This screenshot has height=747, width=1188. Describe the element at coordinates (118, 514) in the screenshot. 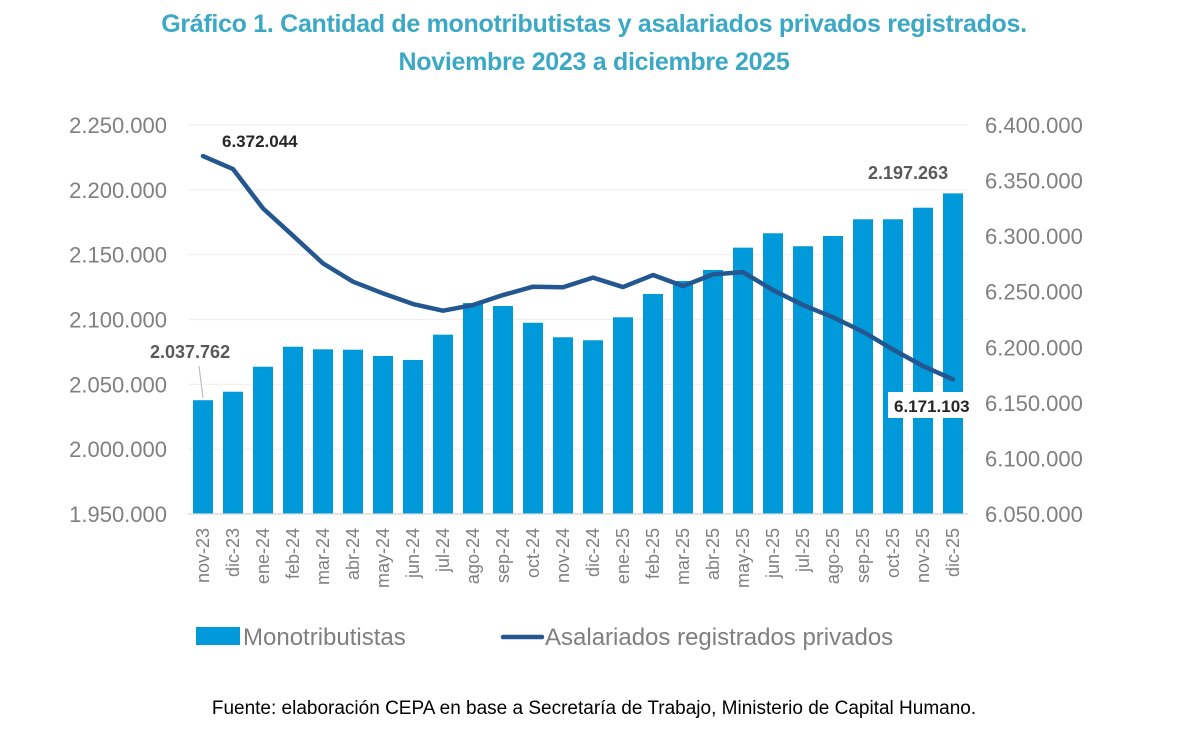

I see `left-axis-tick-label: 1.950.000` at that location.